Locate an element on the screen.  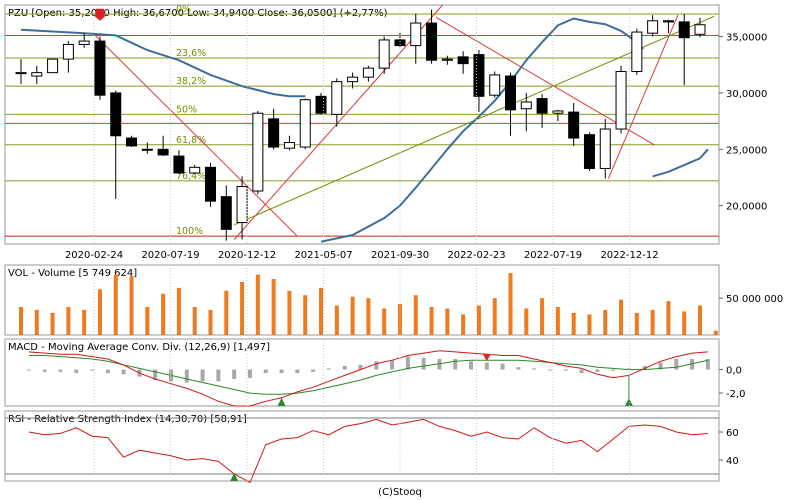
x-tick-label: 2022-07-19 is located at coordinates (553, 255).